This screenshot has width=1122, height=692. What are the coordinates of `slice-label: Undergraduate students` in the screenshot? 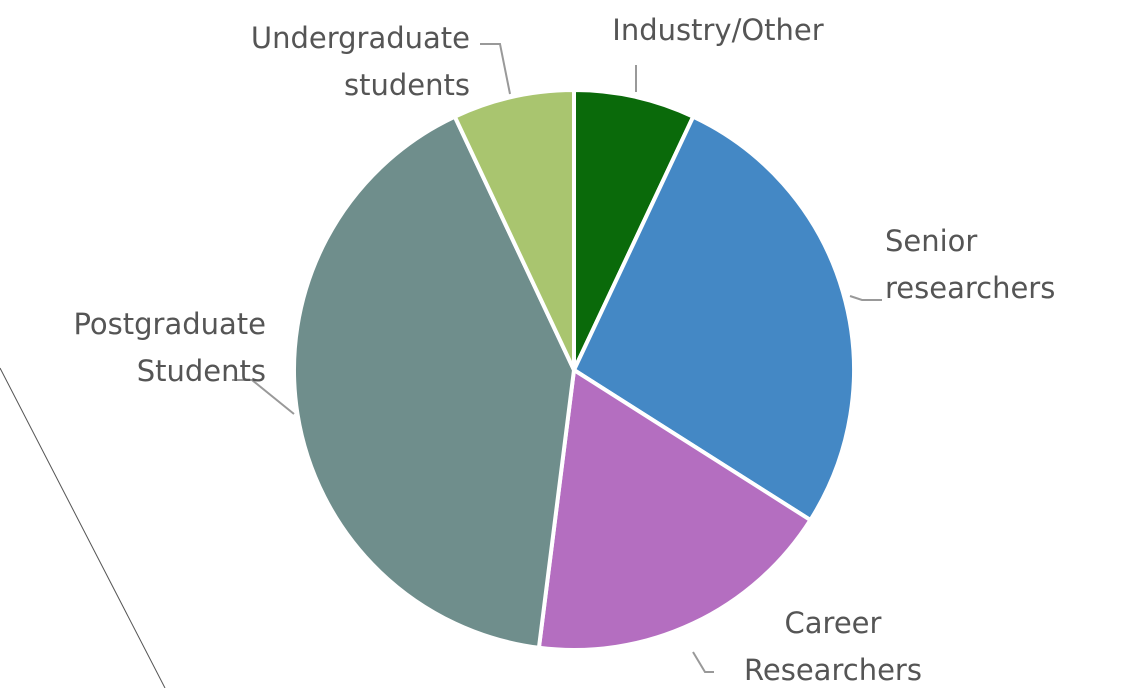 It's located at (360, 61).